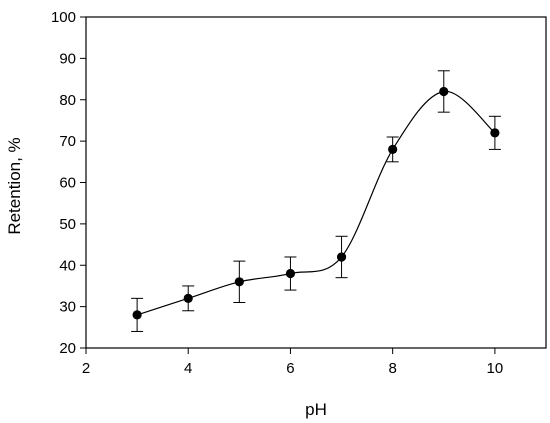 This screenshot has width=550, height=423. Describe the element at coordinates (495, 368) in the screenshot. I see `x-tick-label: 10` at that location.